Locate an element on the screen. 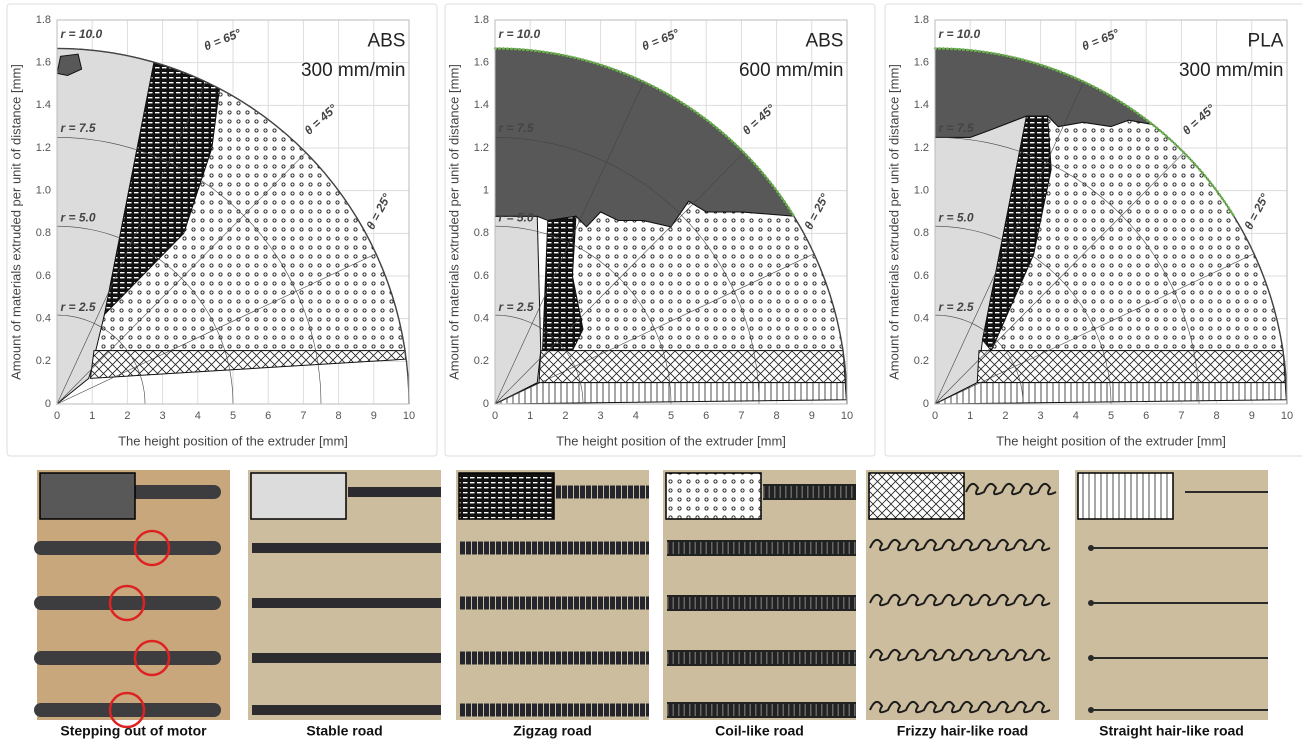 This screenshot has width=1302, height=745. x-tick-label: 0 is located at coordinates (57, 416).